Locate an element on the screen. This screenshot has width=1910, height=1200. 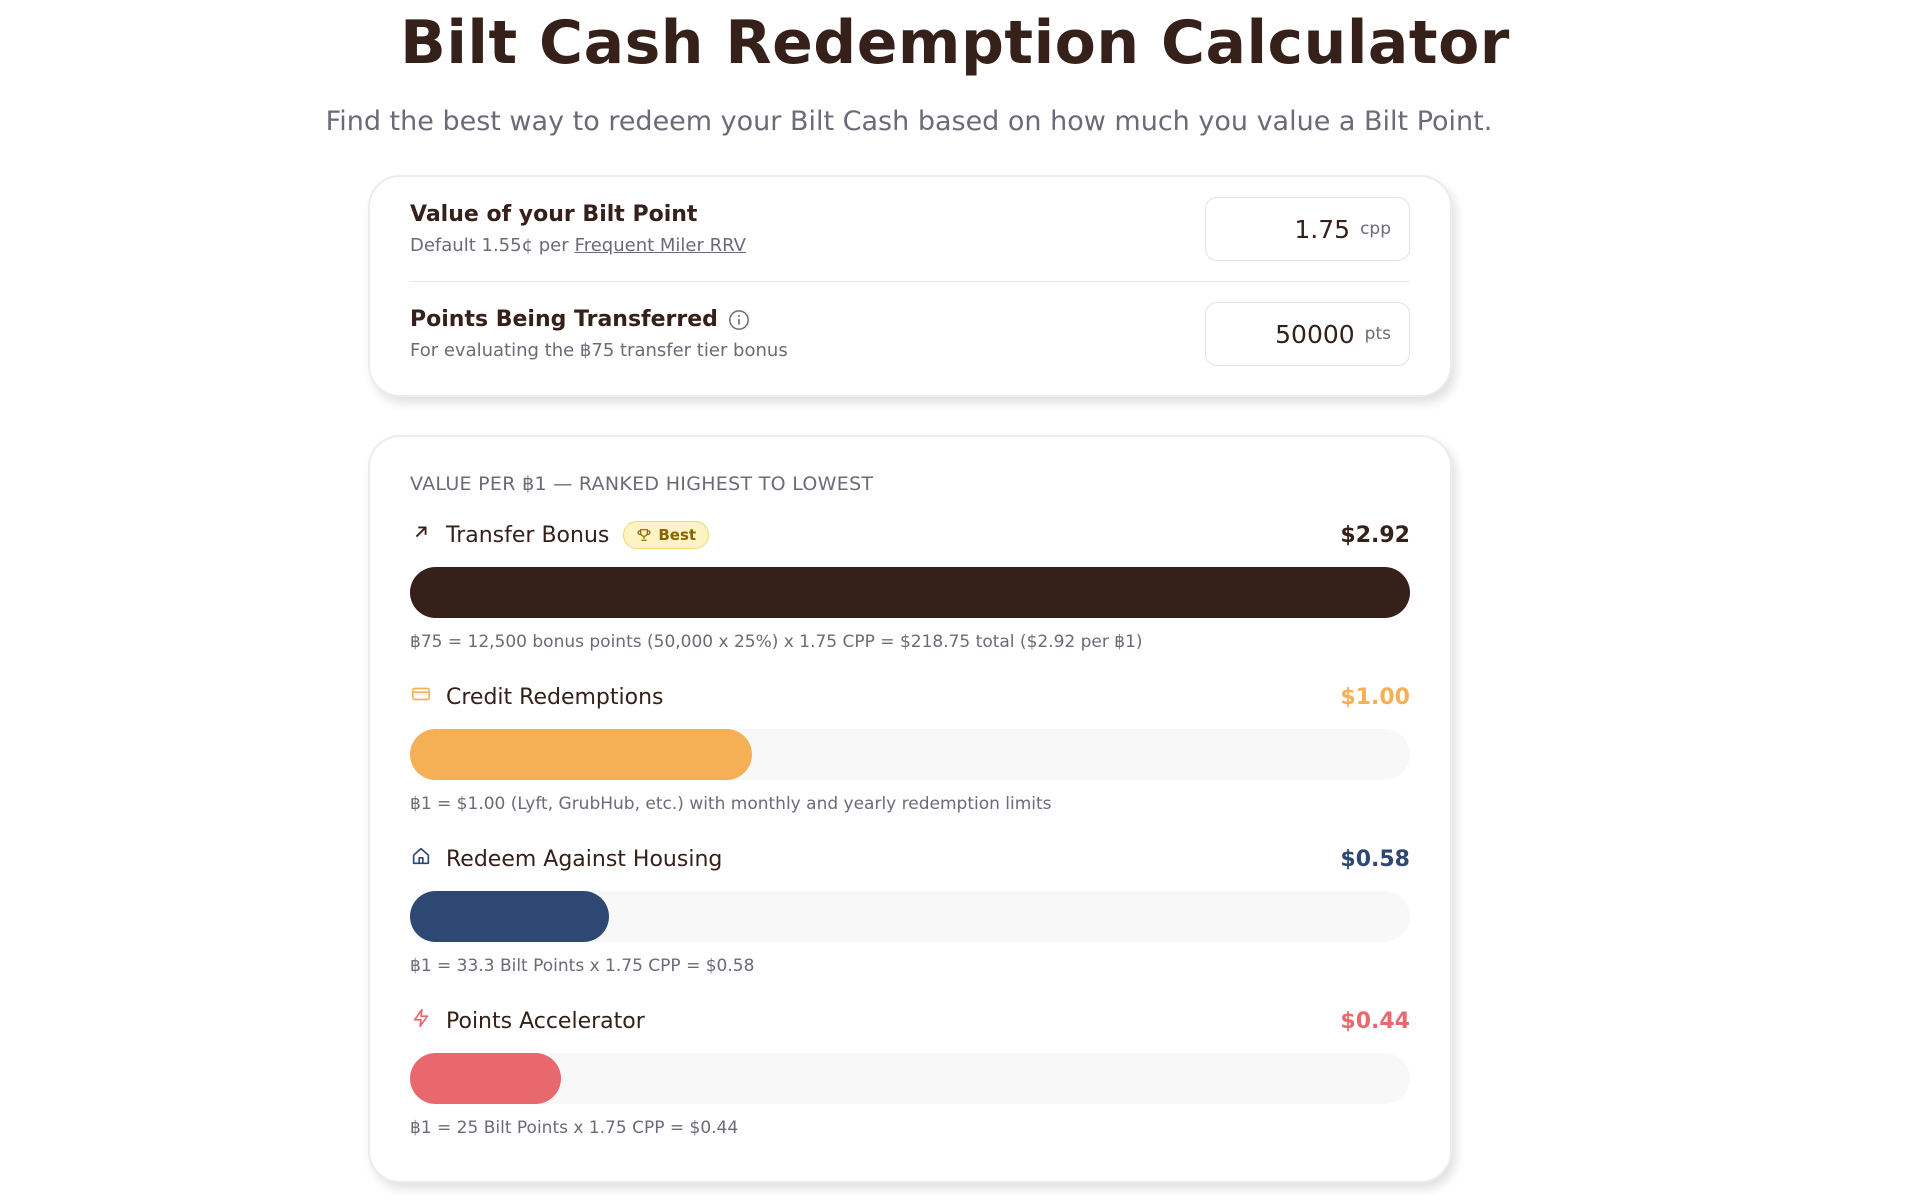
item-name: Transfer Bonus is located at coordinates (528, 535).